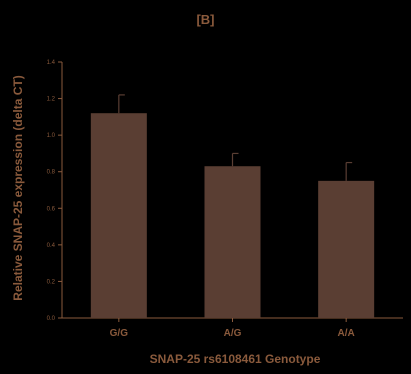 The height and width of the screenshot is (374, 411). I want to click on x-axis-label: SNAP-25 rs6108461 Genotype, so click(235, 359).